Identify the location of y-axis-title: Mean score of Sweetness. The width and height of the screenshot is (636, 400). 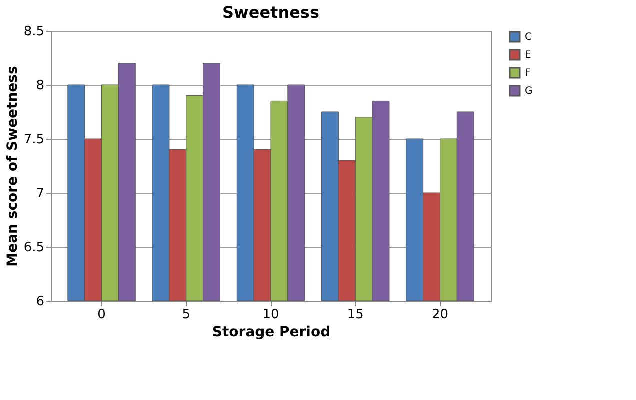
(12, 166).